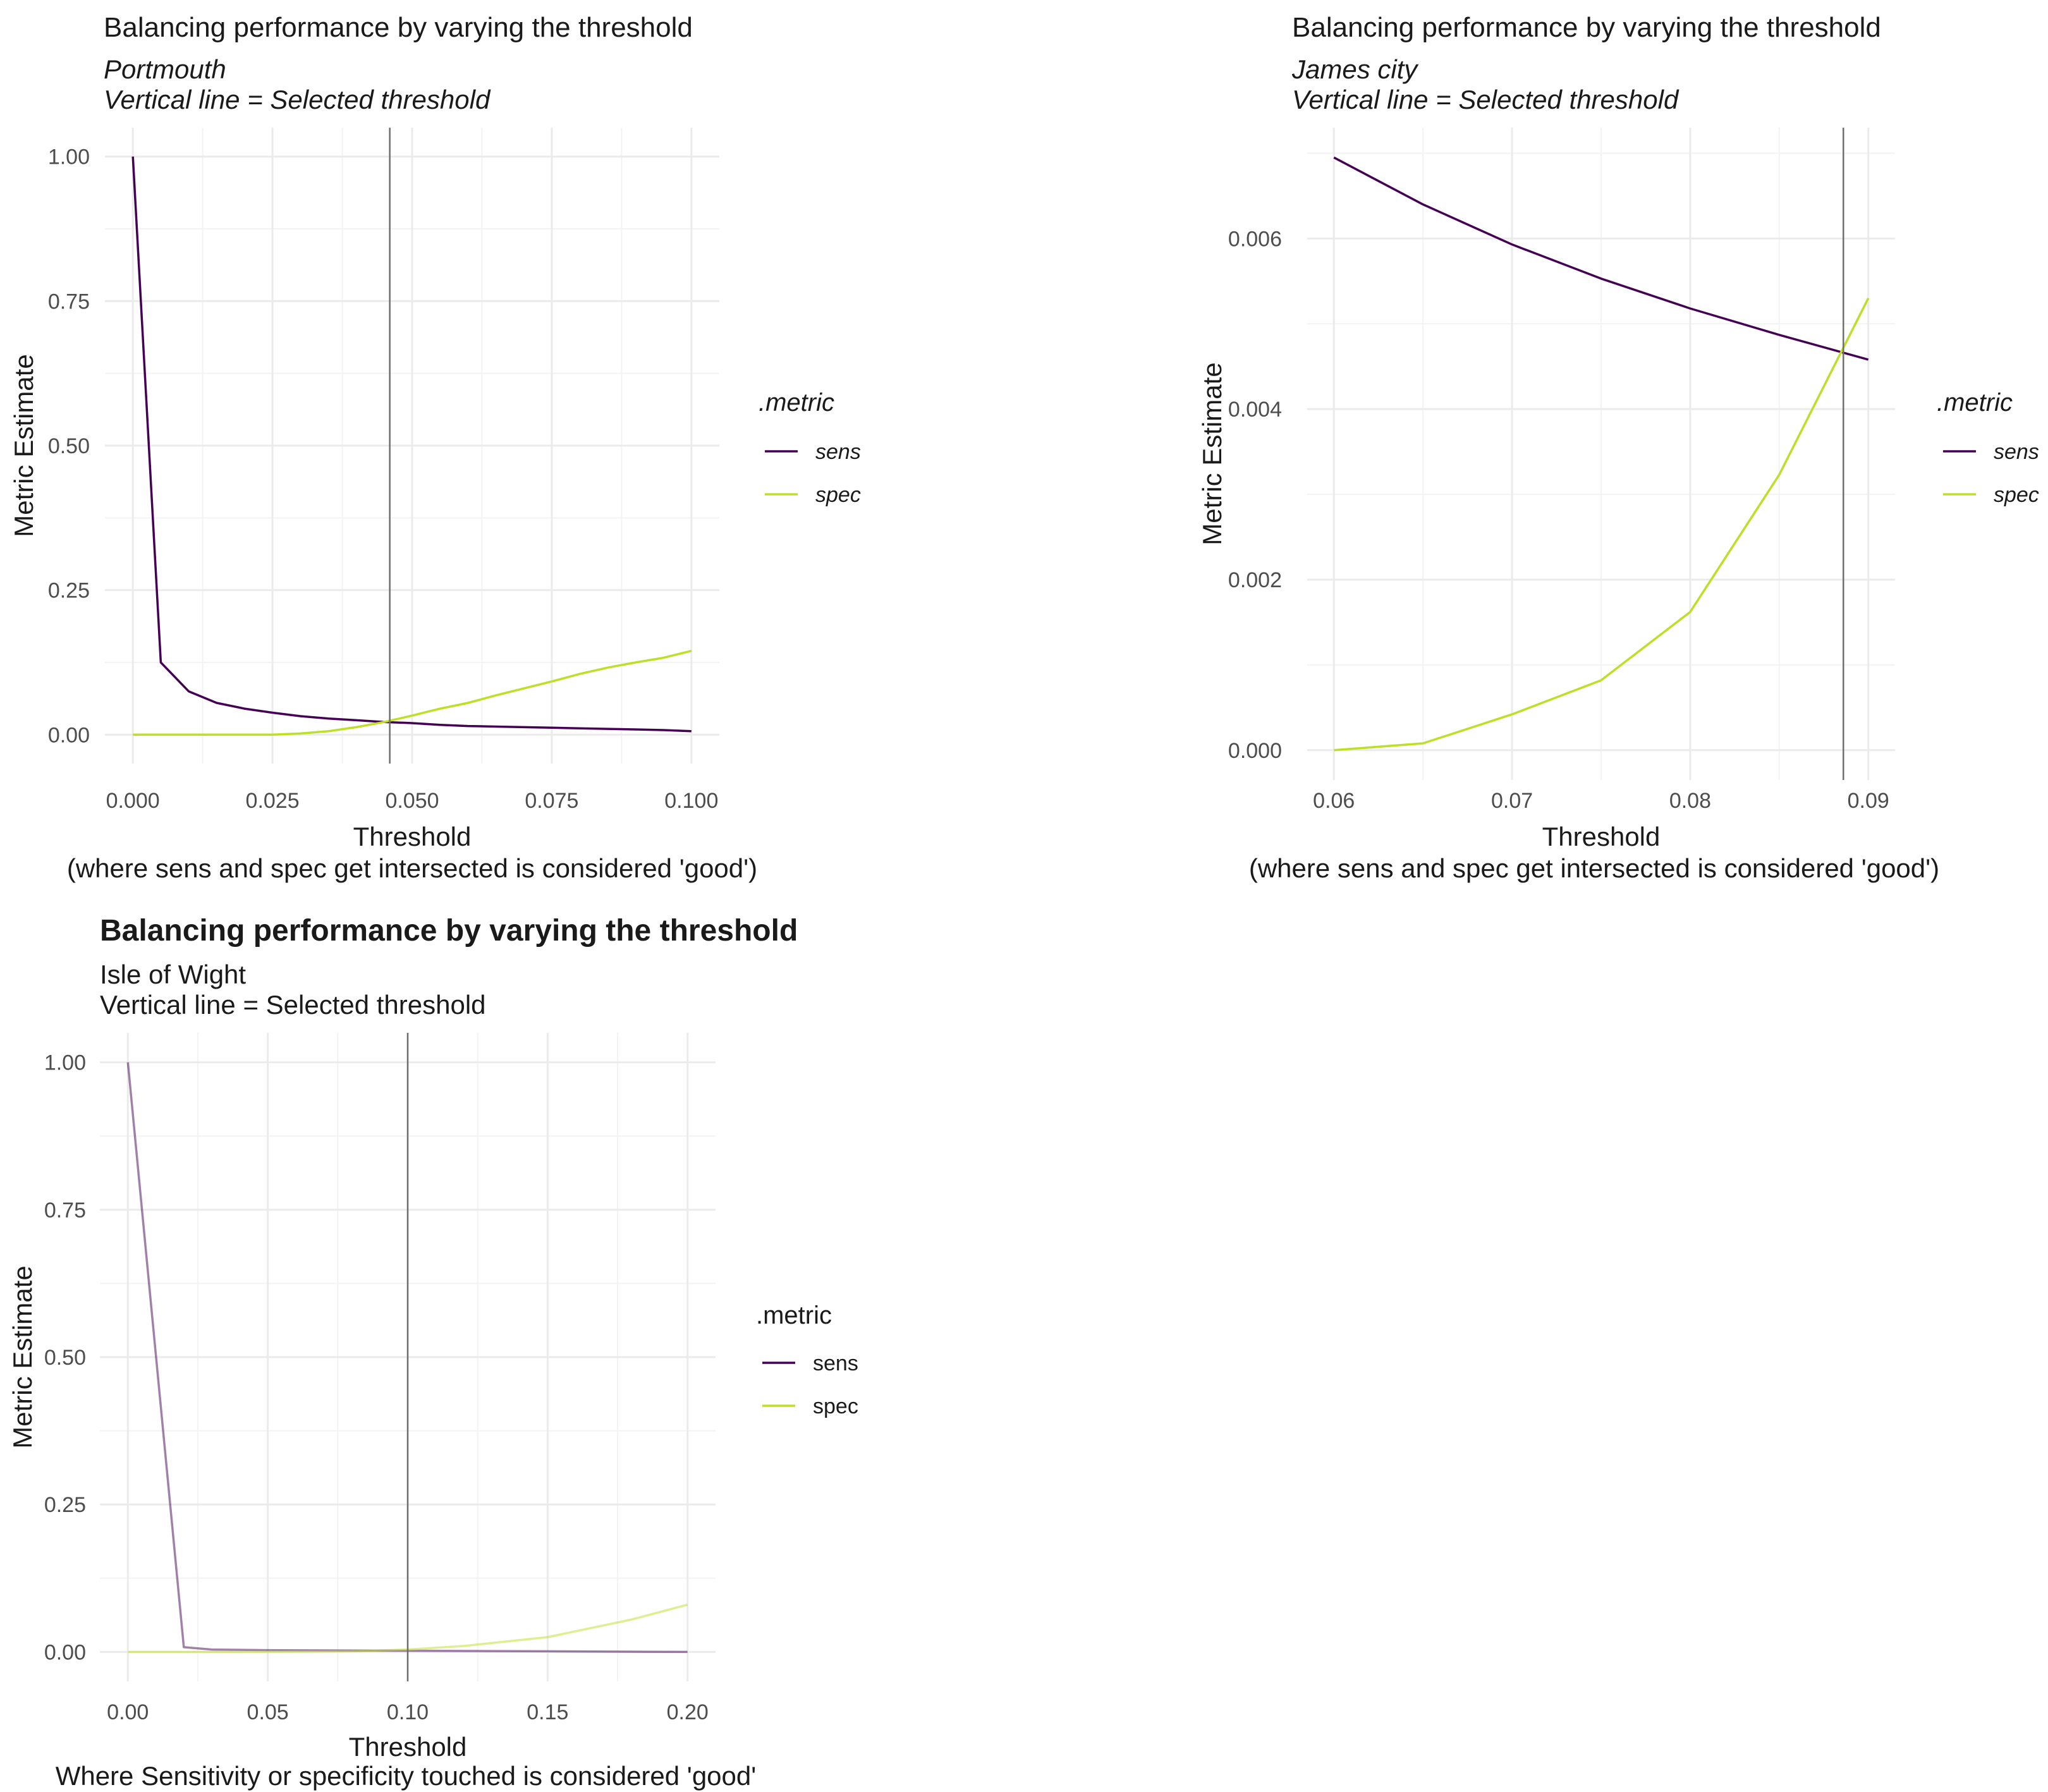 The height and width of the screenshot is (1792, 2048). Describe the element at coordinates (547, 1712) in the screenshot. I see `x-tick-label: 0.15` at that location.